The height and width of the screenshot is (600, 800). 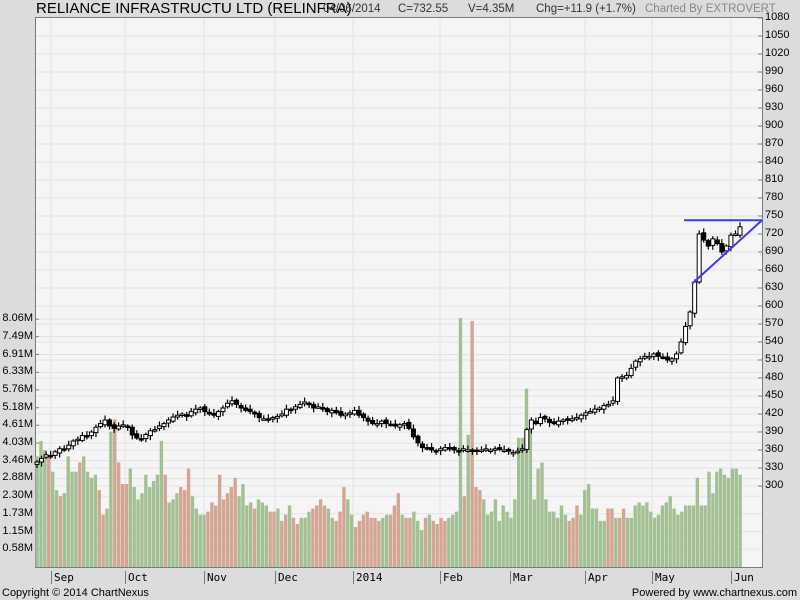 What do you see at coordinates (17, 335) in the screenshot?
I see `volume-tick-label: 7.49M` at bounding box center [17, 335].